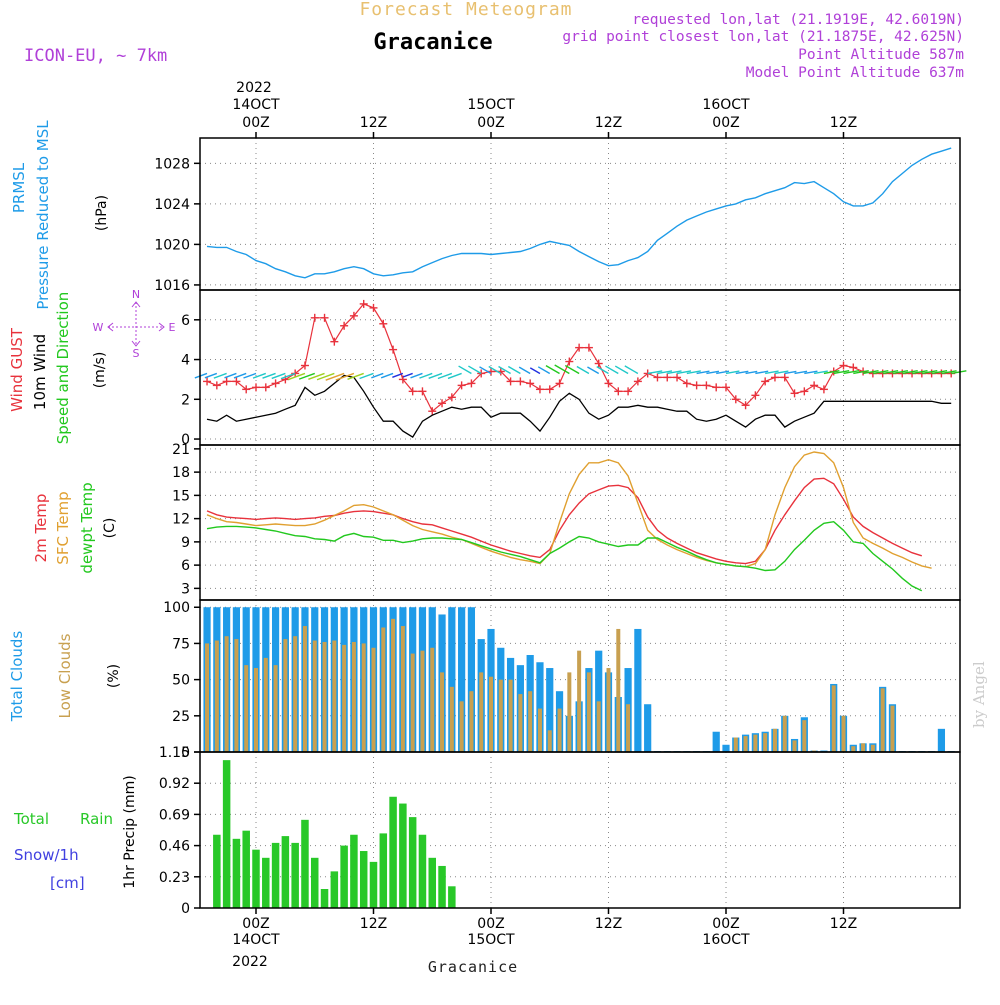 The width and height of the screenshot is (1000, 1005). What do you see at coordinates (65, 675) in the screenshot?
I see `clouds-low-label: Low Clouds` at bounding box center [65, 675].